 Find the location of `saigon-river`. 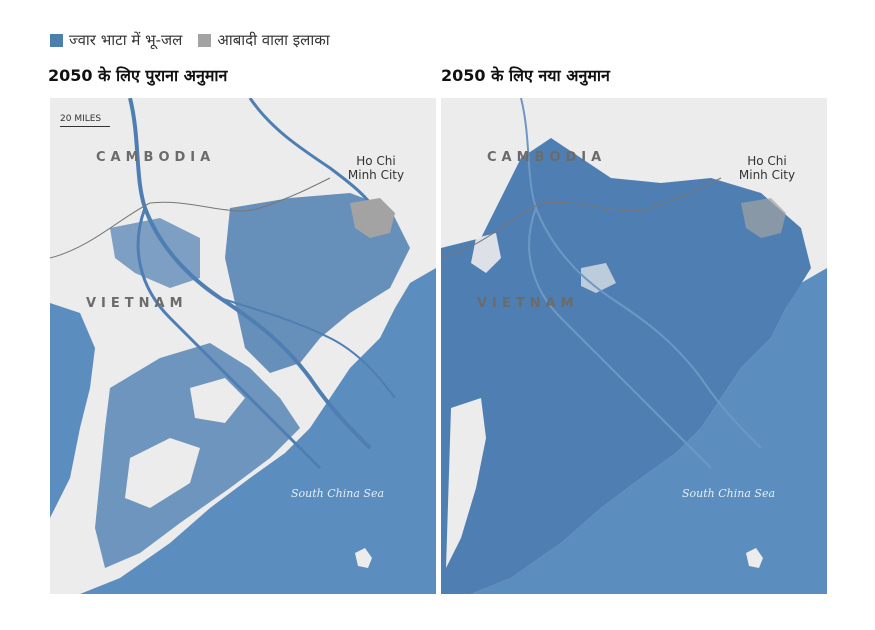

saigon-river is located at coordinates (315, 158).